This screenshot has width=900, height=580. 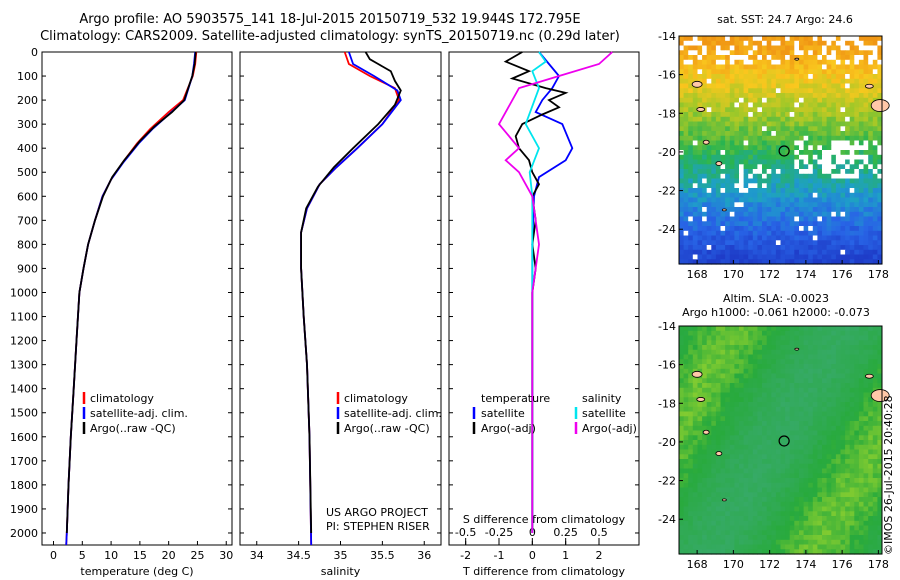 What do you see at coordinates (784, 151) in the screenshot?
I see `argo-position-marker` at bounding box center [784, 151].